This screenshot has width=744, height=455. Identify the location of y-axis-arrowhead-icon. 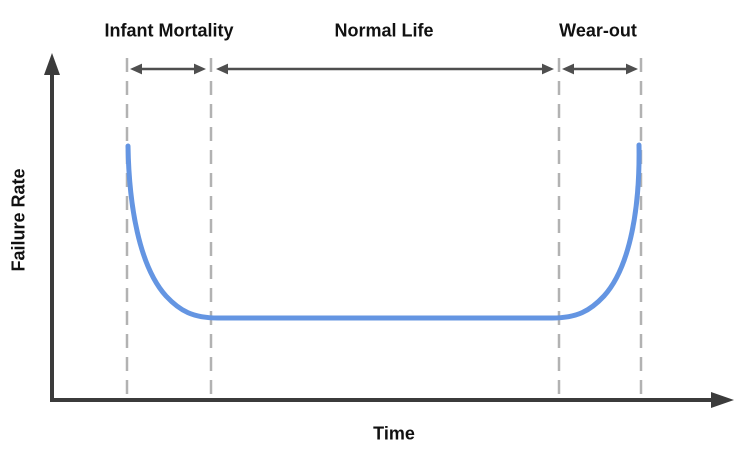
(52, 64).